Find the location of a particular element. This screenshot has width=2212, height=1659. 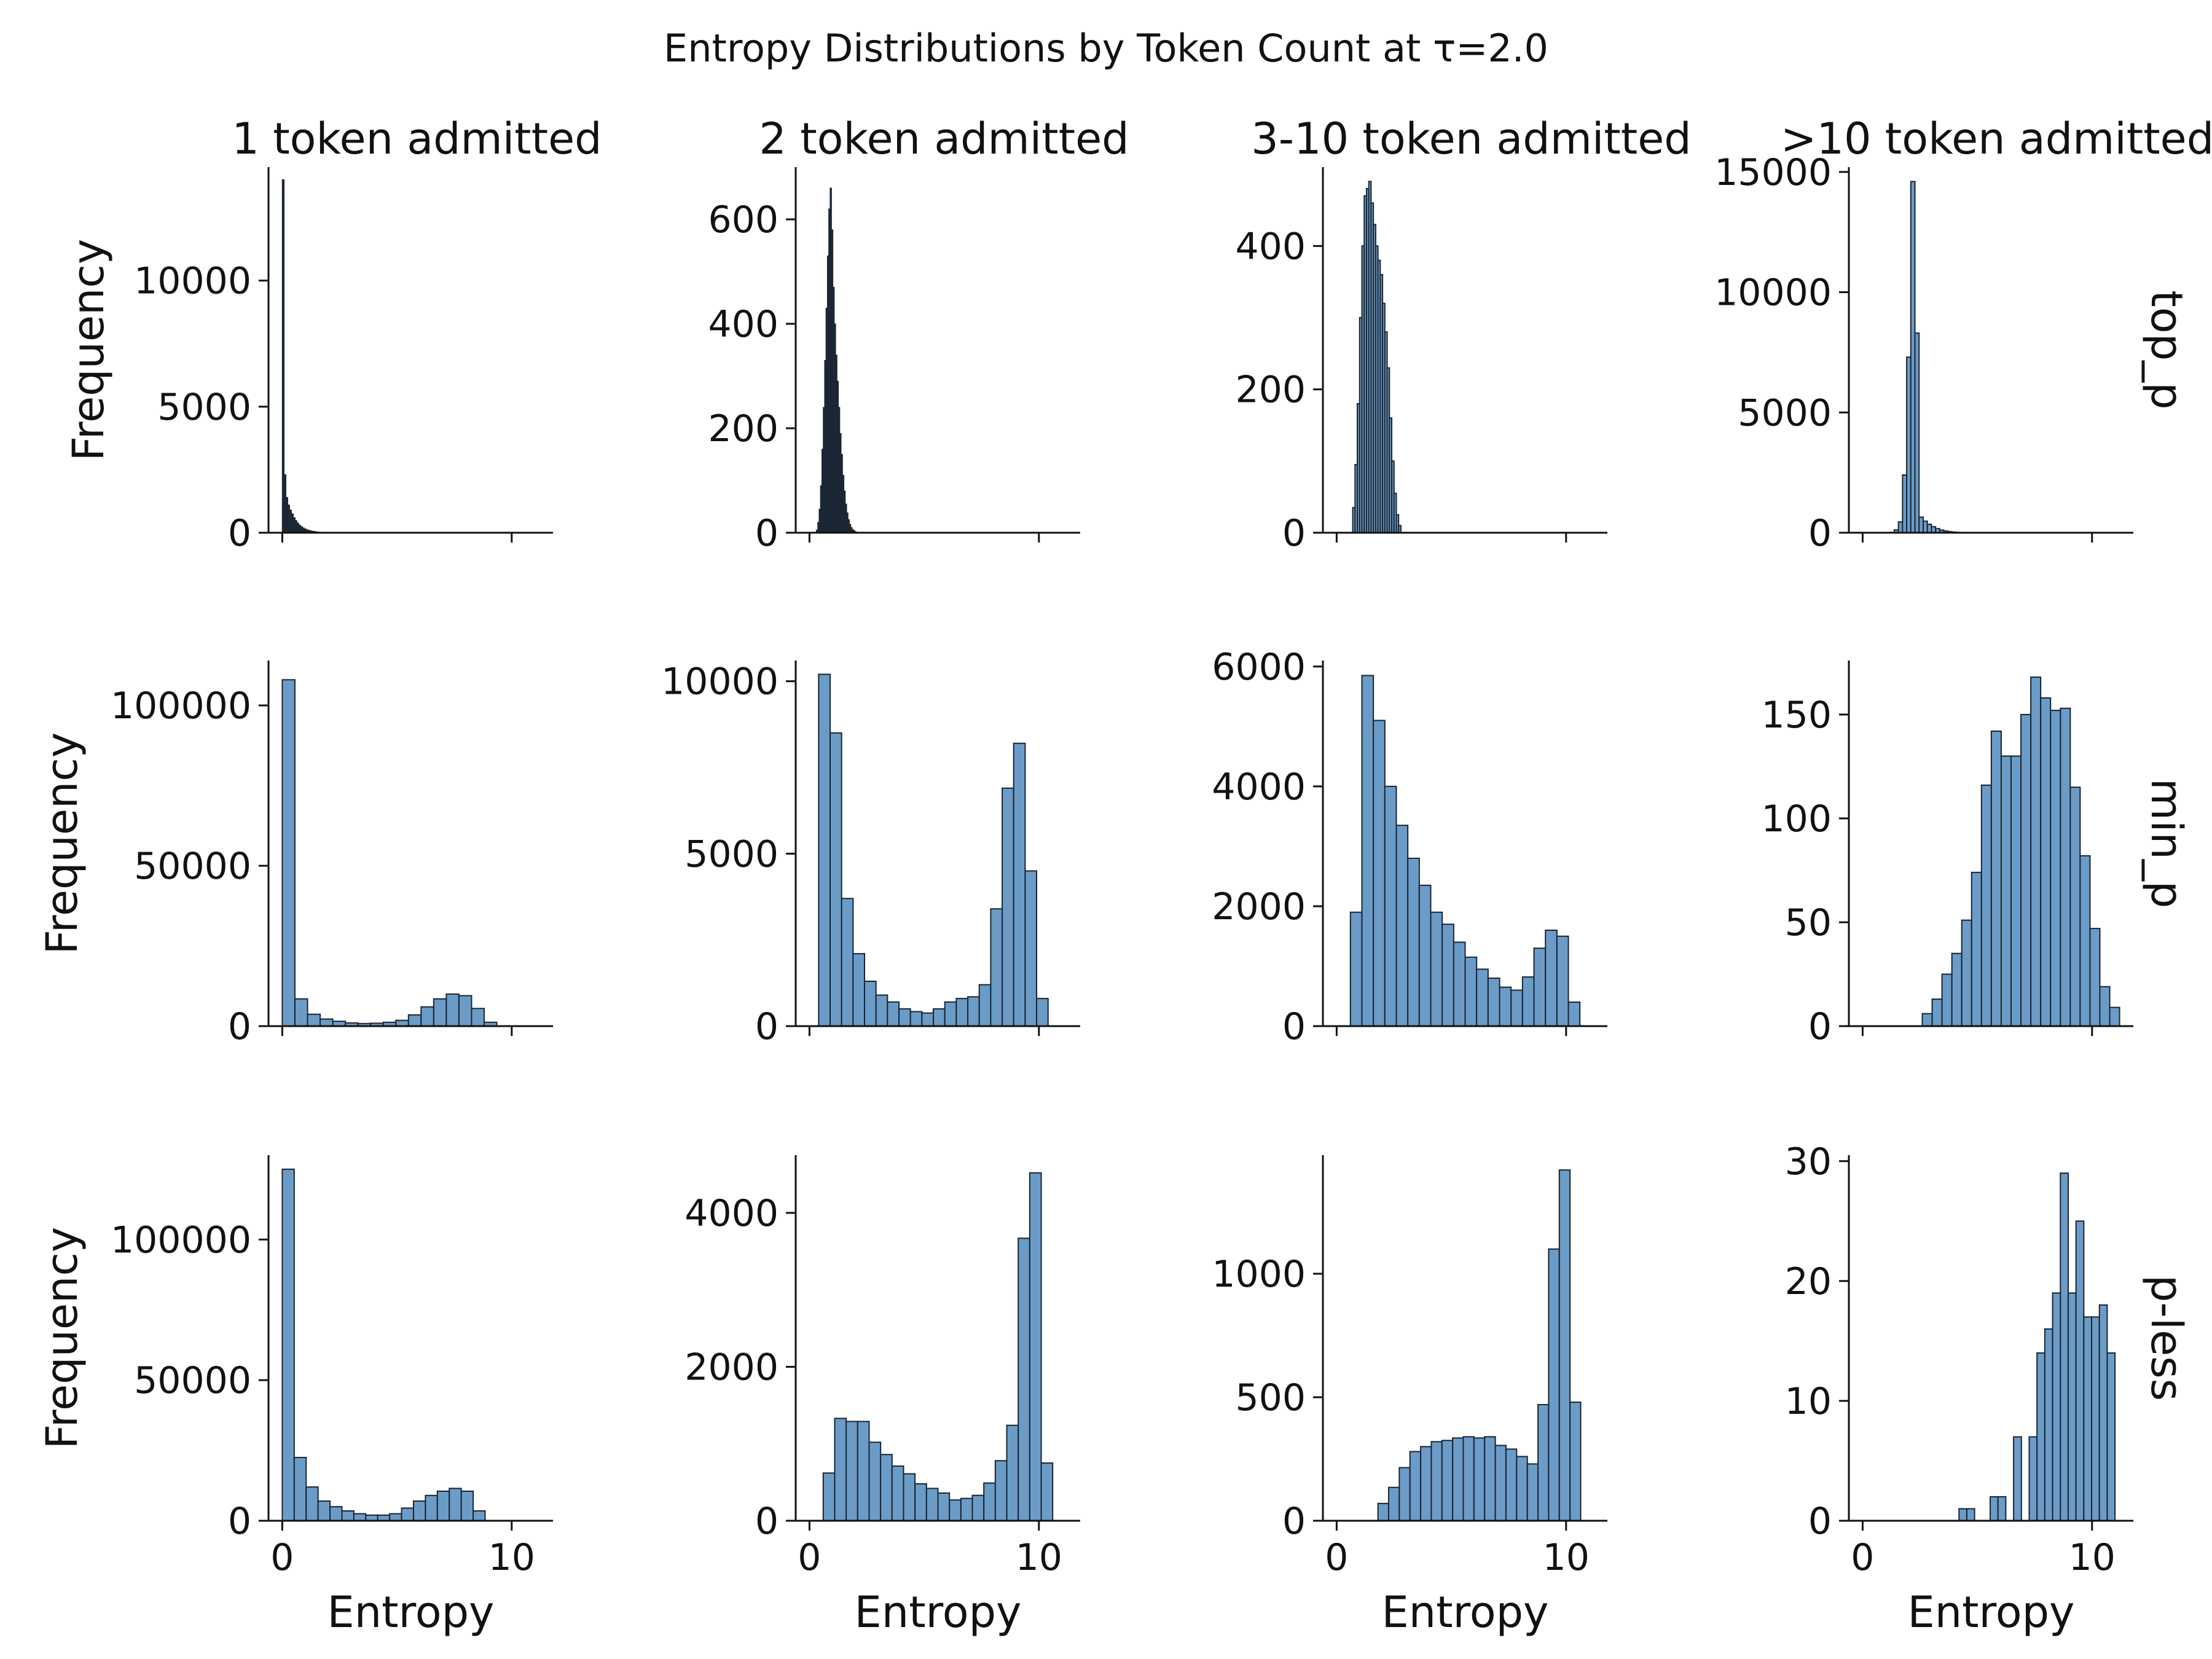

panel-top_p-1: 0 5000 10000 1 token admitted Frequency is located at coordinates (332, 334).